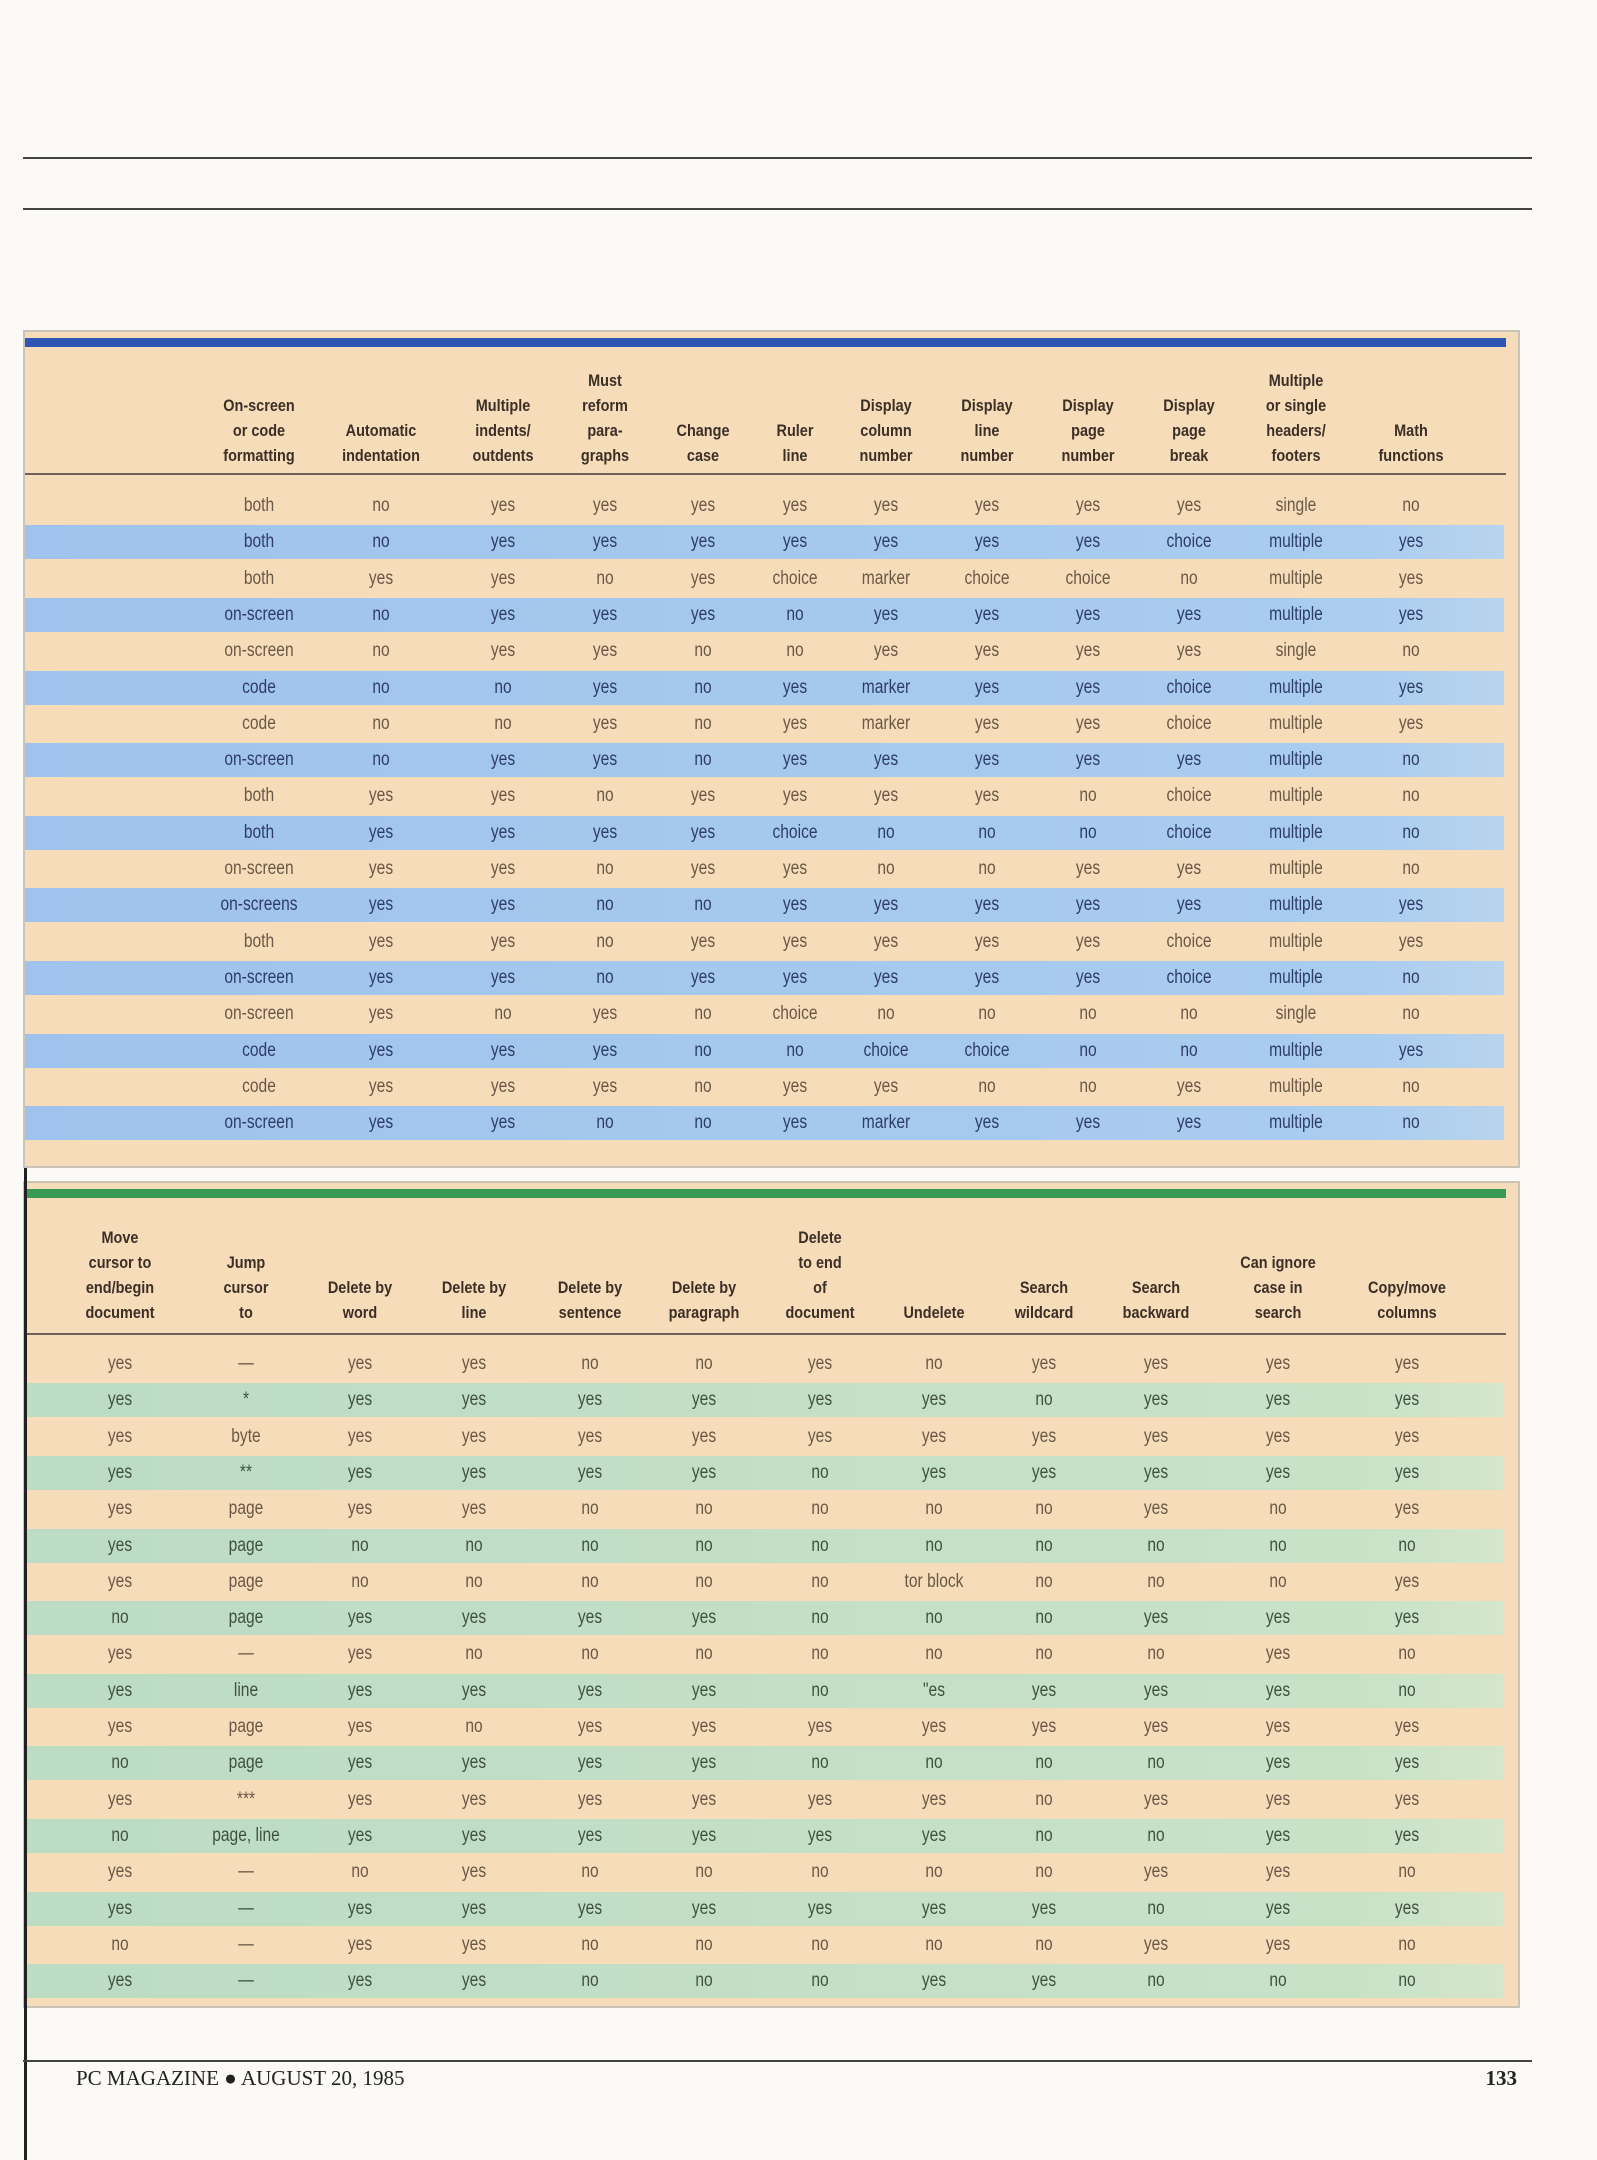 This screenshot has height=2160, width=1597. I want to click on column-header: Search wildcard, so click(1044, 1300).